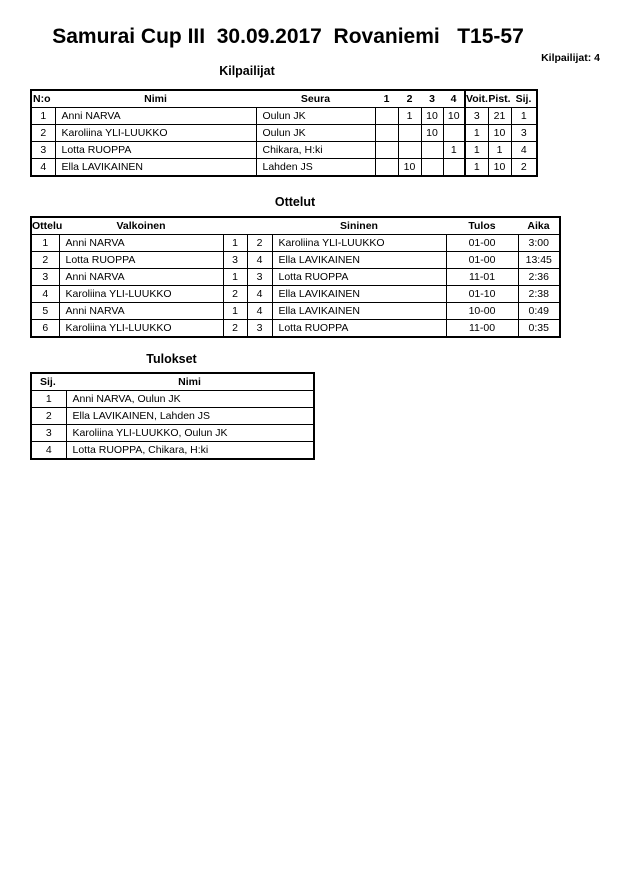 Image resolution: width=630 pixels, height=891 pixels. I want to click on table-cell: Anni NARVA, Oulun JK, so click(190, 399).